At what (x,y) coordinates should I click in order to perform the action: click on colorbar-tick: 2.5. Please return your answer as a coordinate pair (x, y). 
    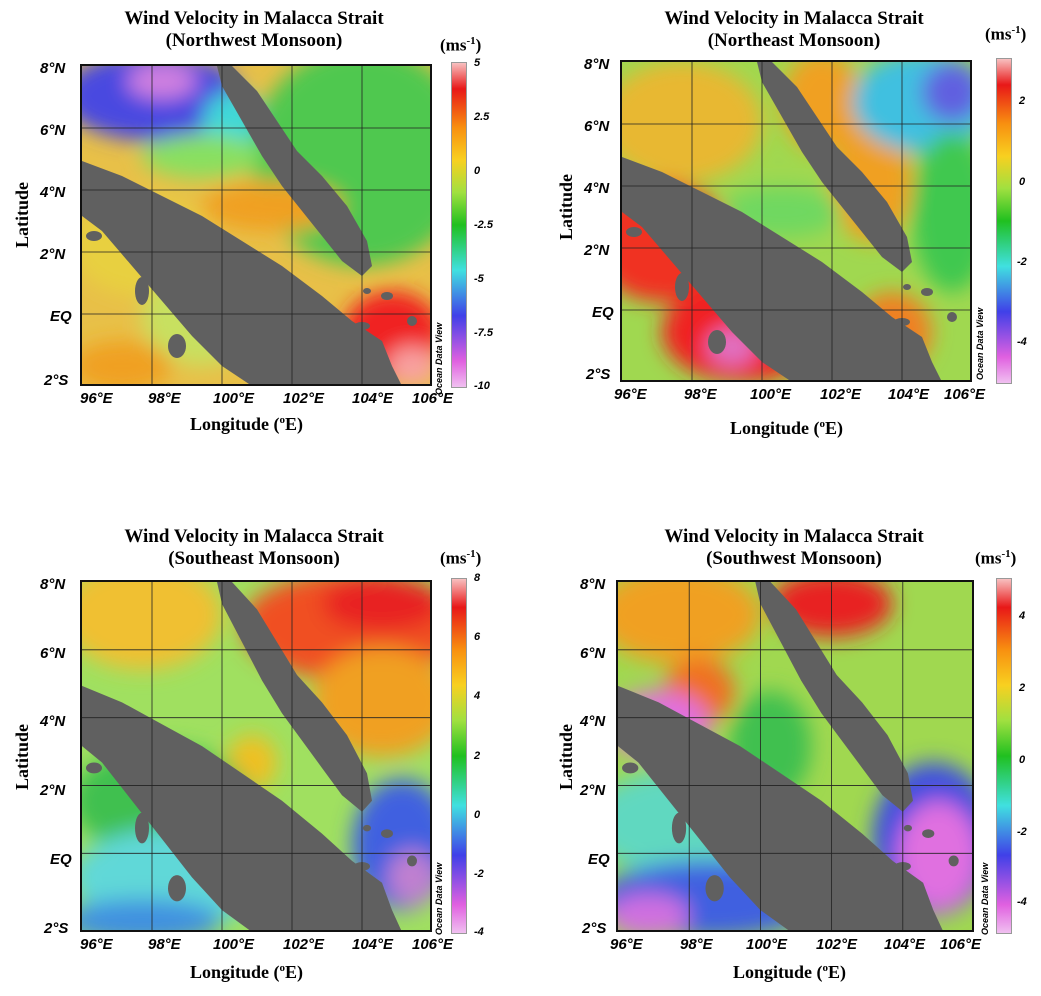
    Looking at the image, I should click on (482, 117).